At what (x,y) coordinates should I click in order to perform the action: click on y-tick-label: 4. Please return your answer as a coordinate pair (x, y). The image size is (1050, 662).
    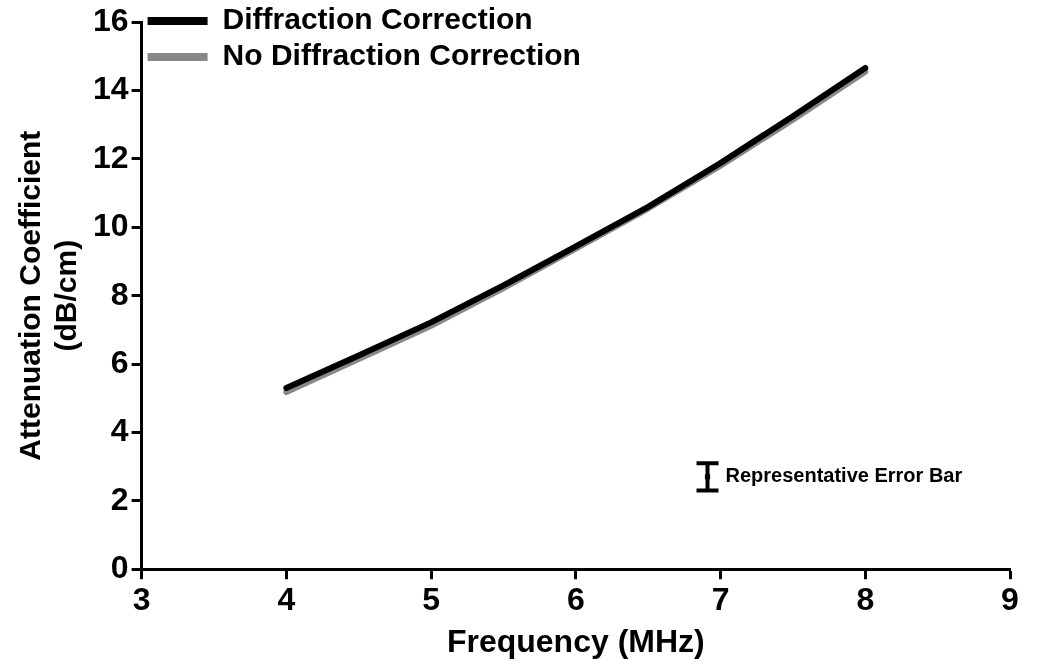
    Looking at the image, I should click on (119, 430).